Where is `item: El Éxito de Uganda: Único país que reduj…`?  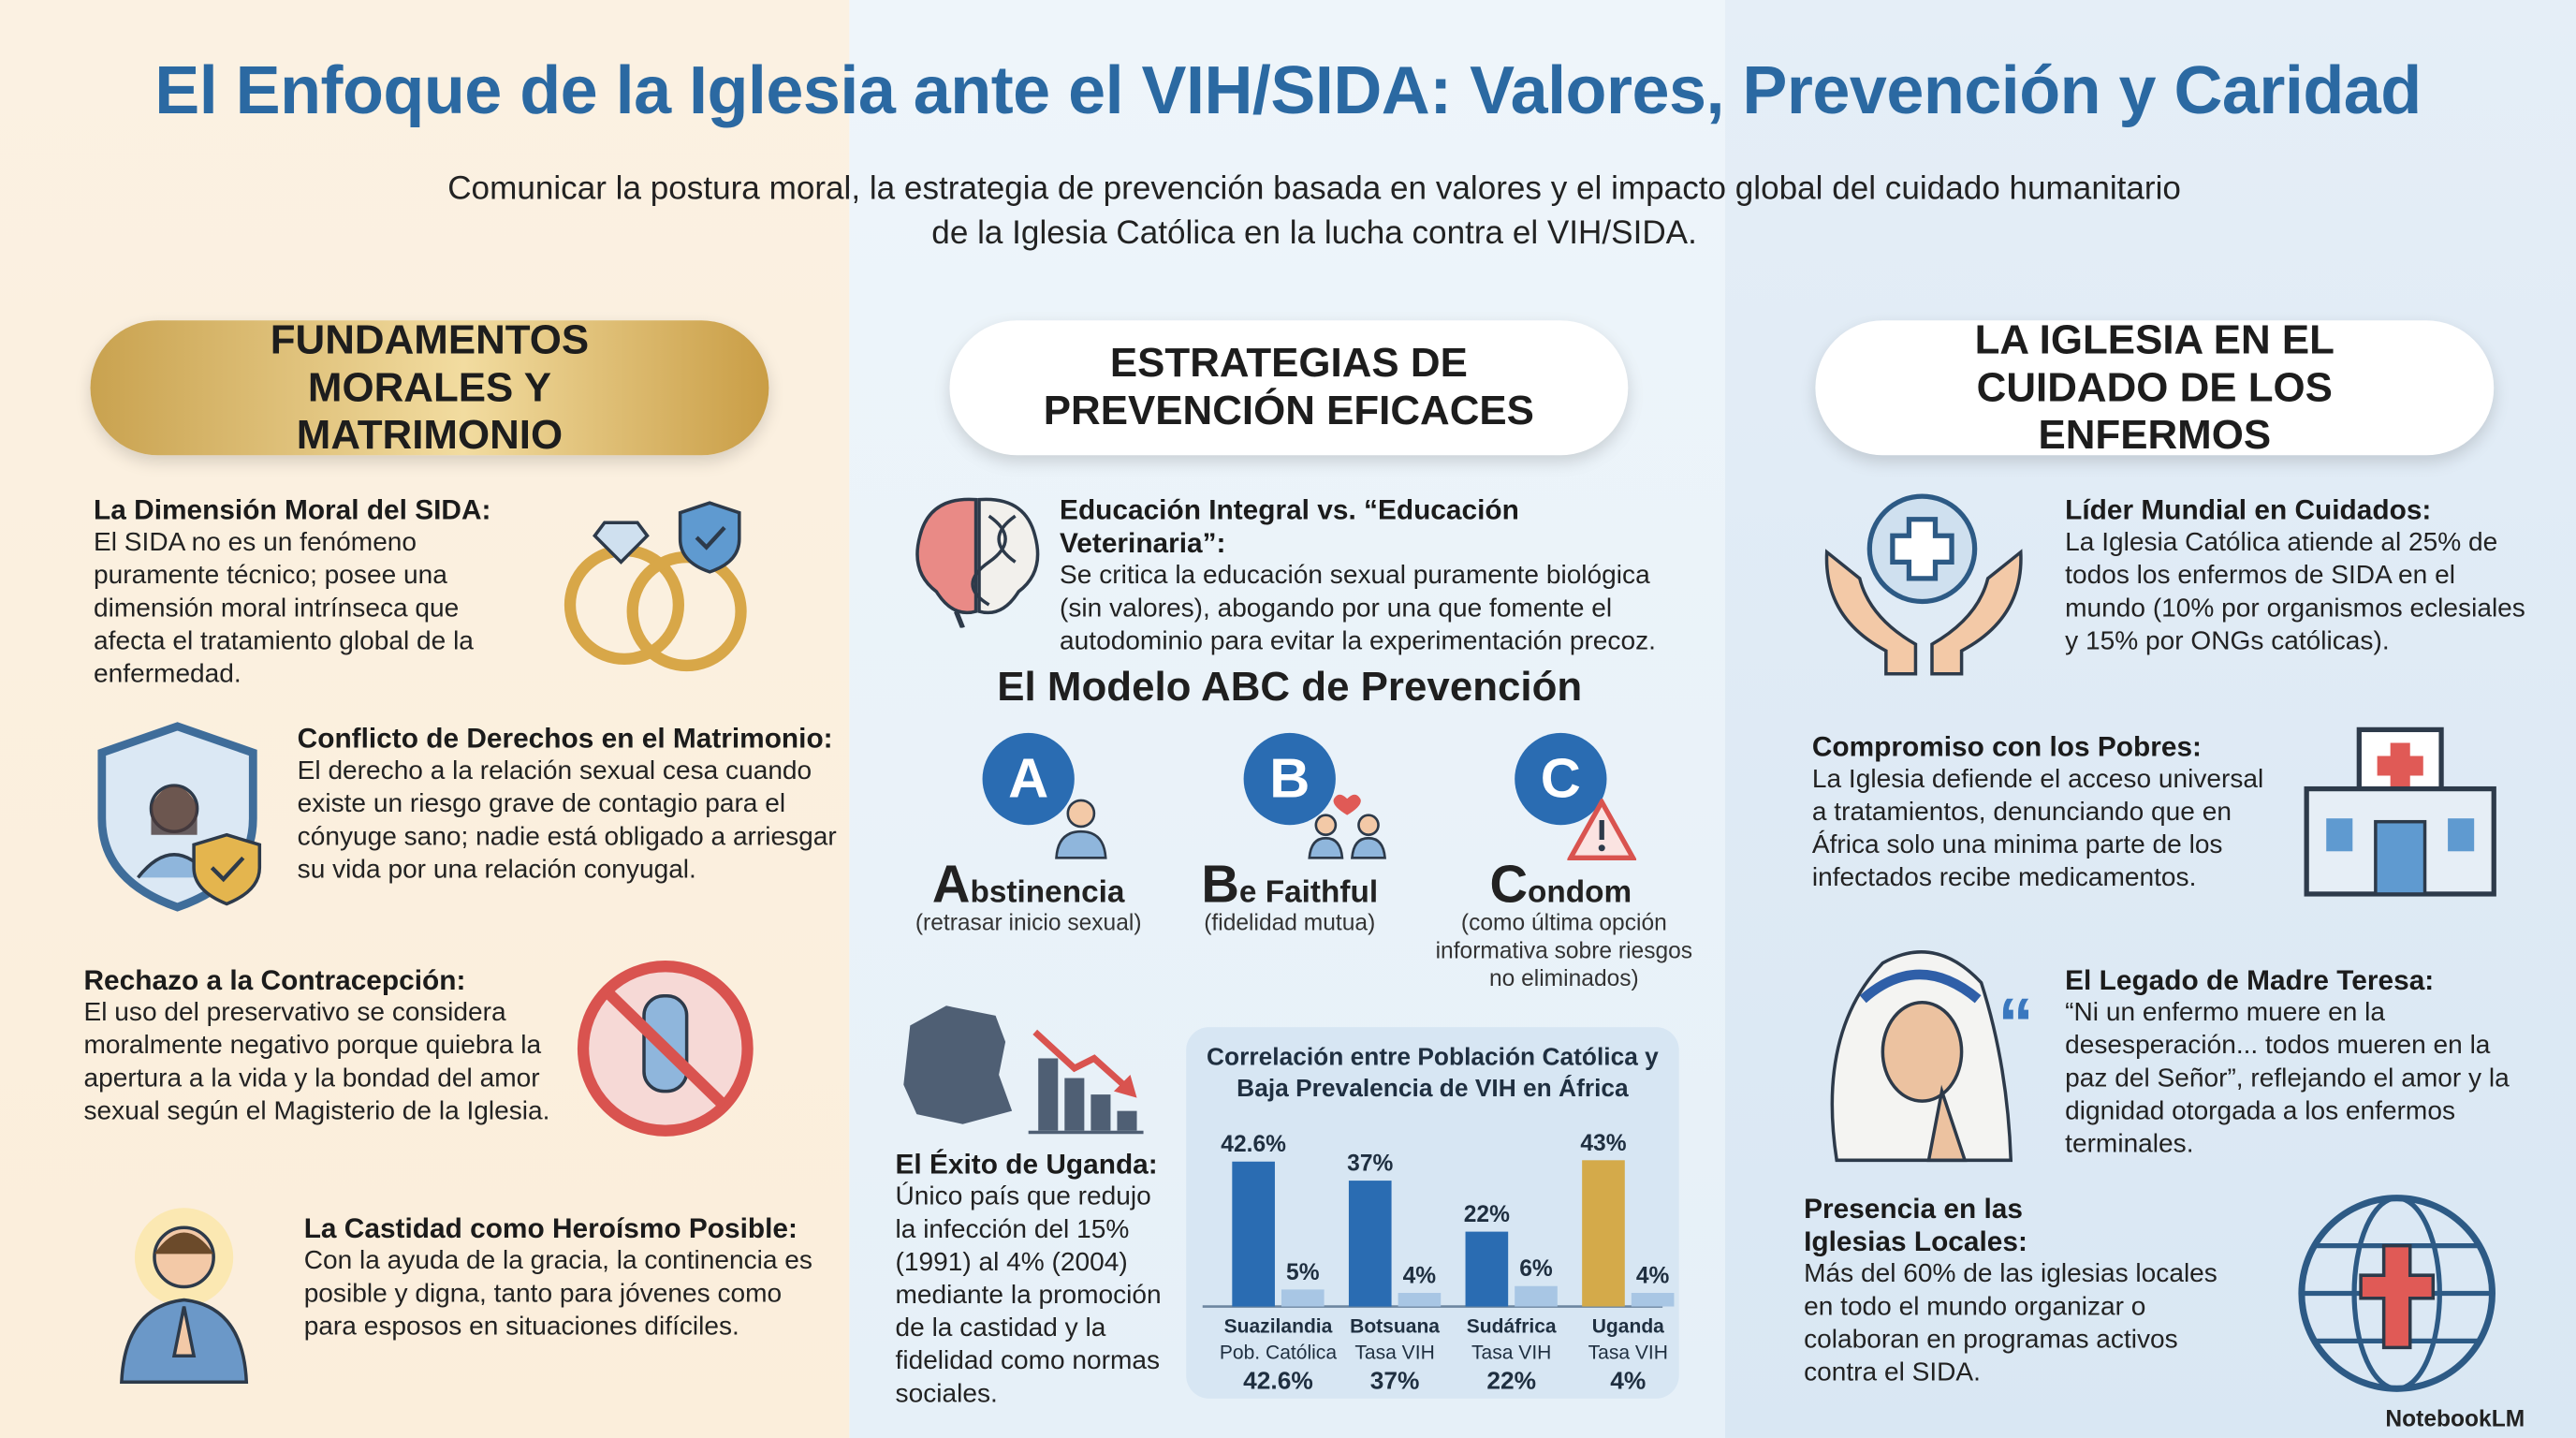 item: El Éxito de Uganda: Único país que reduj… is located at coordinates (1037, 1280).